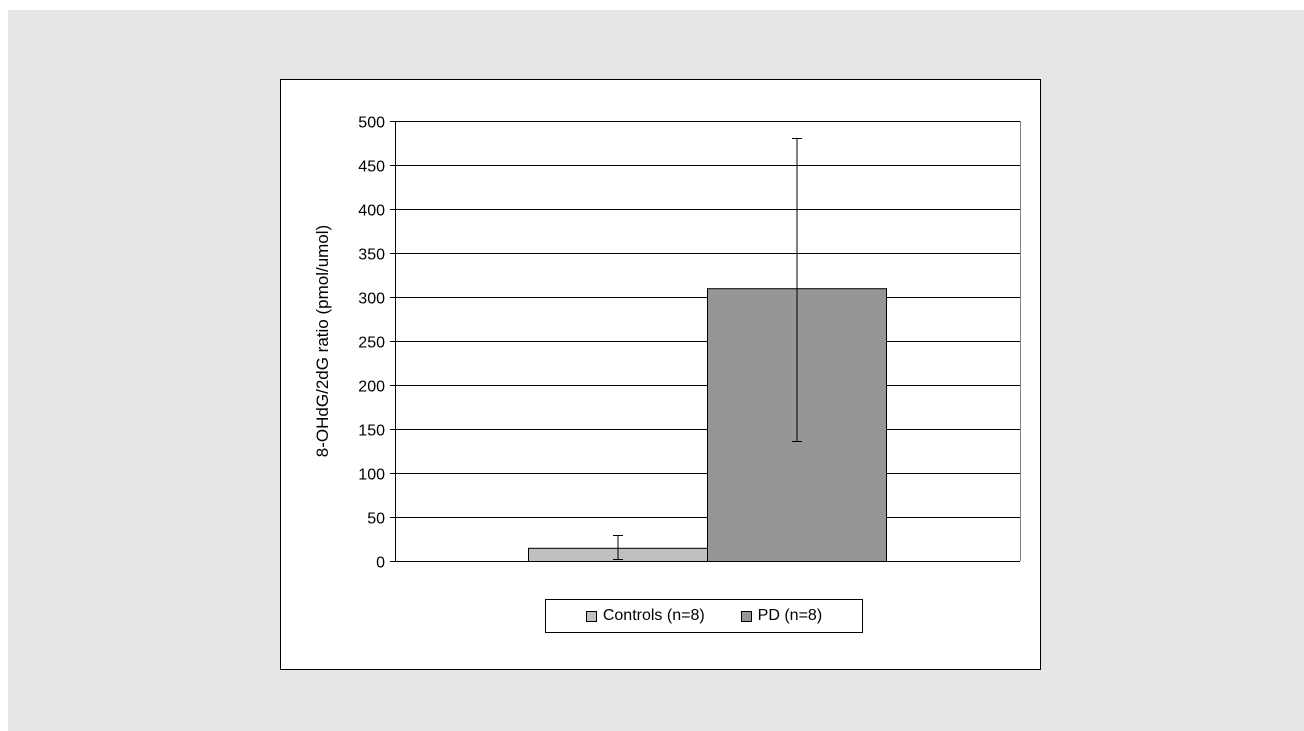  I want to click on y-axis-ticks: 0 50 100 150 200 250 300 350 400 450 500, so click(376, 343).